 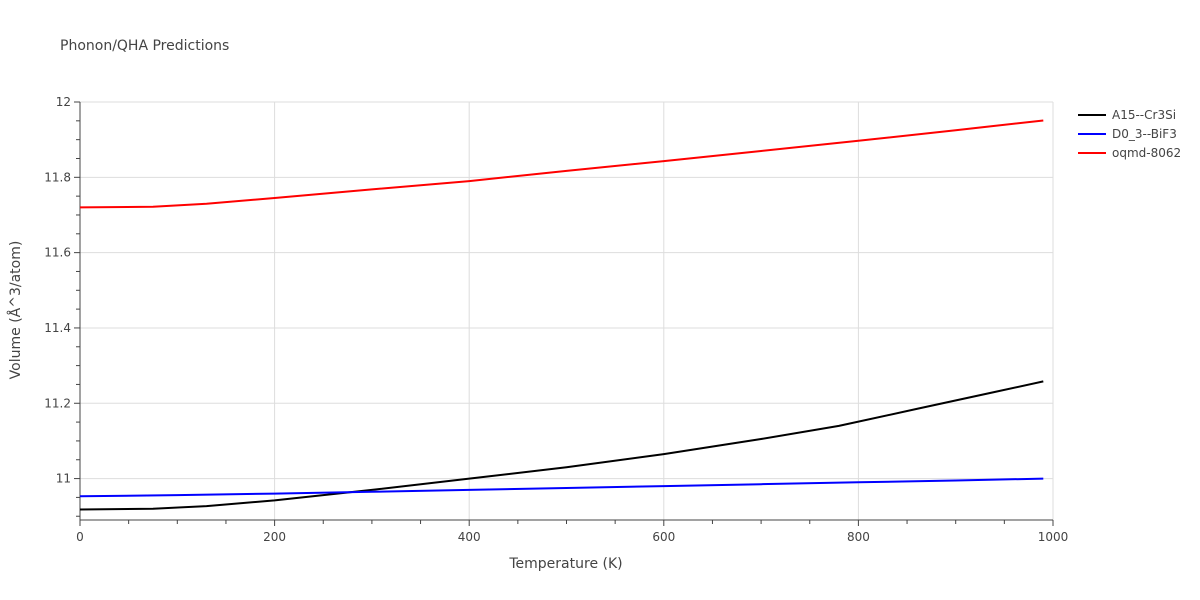 What do you see at coordinates (57, 253) in the screenshot?
I see `y-tick-label: 11.6` at bounding box center [57, 253].